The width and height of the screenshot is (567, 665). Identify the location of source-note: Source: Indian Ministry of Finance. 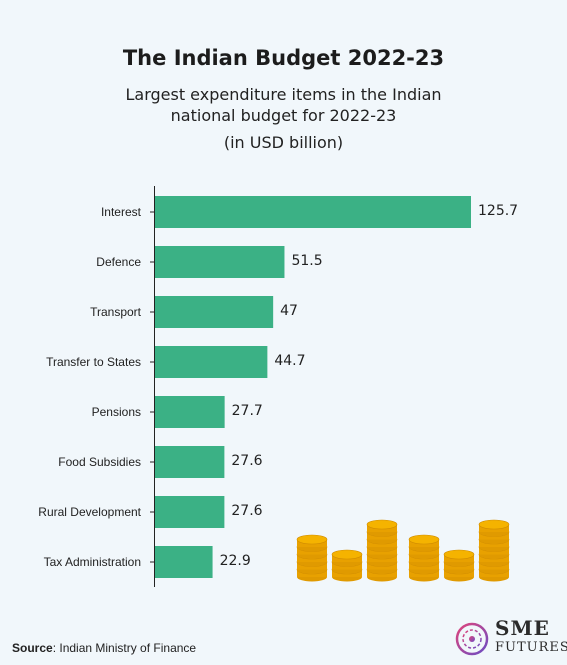
(104, 648).